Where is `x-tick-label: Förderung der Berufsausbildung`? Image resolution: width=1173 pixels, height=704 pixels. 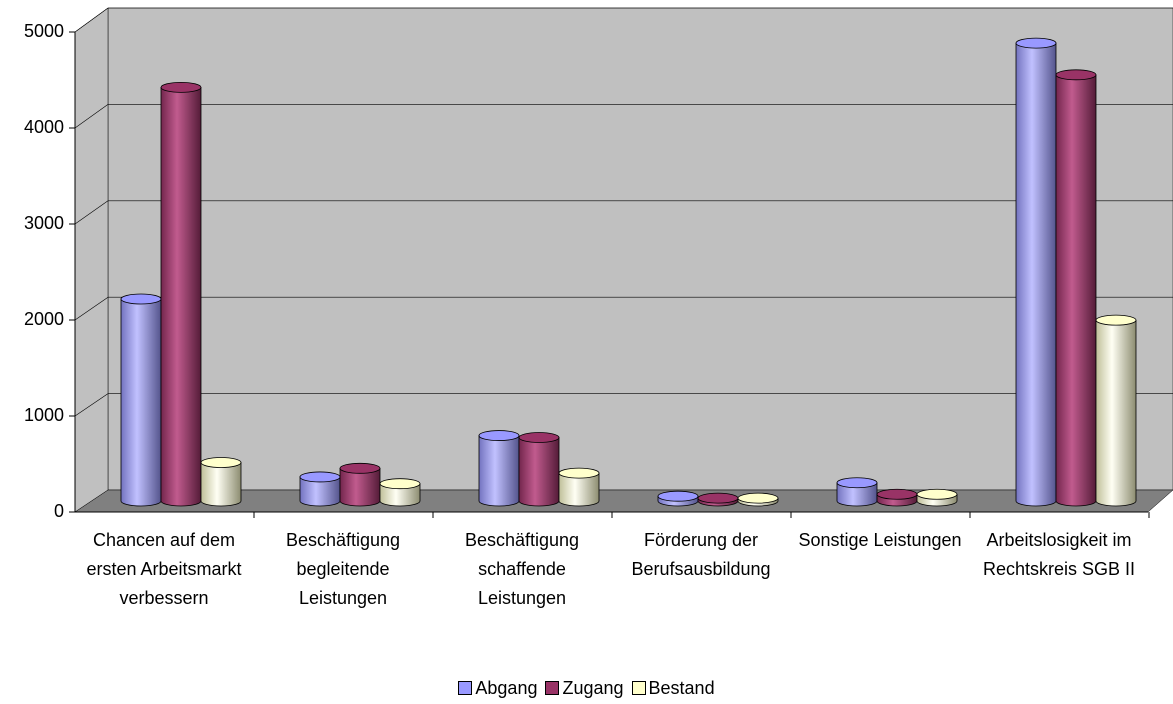 x-tick-label: Förderung der Berufsausbildung is located at coordinates (701, 554).